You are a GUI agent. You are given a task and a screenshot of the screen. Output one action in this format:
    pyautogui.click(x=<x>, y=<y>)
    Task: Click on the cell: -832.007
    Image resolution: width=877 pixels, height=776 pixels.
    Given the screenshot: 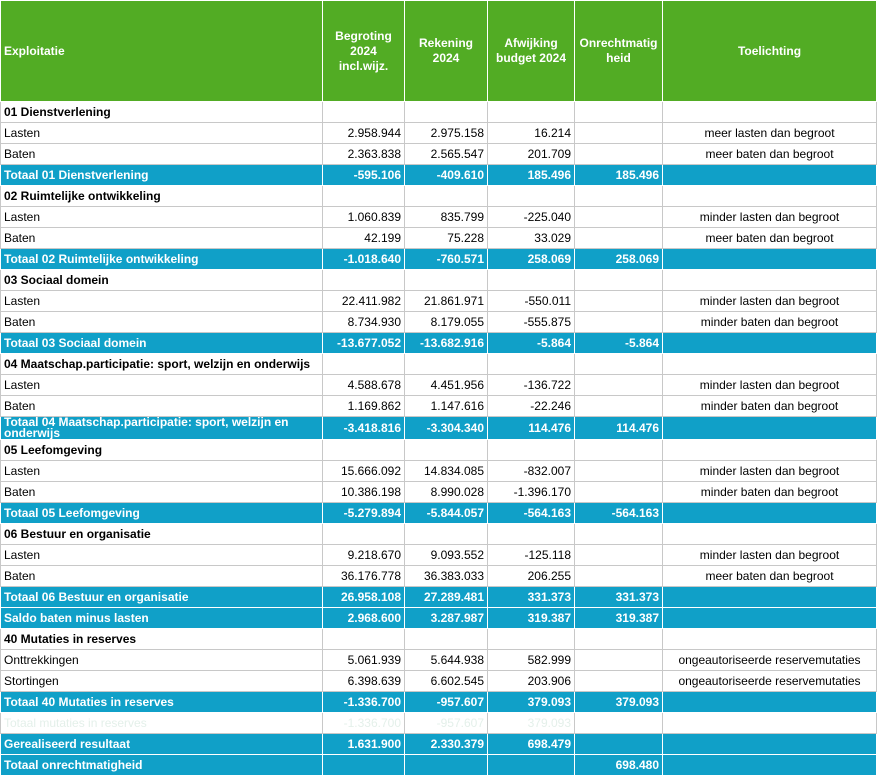 What is the action you would take?
    pyautogui.click(x=531, y=471)
    